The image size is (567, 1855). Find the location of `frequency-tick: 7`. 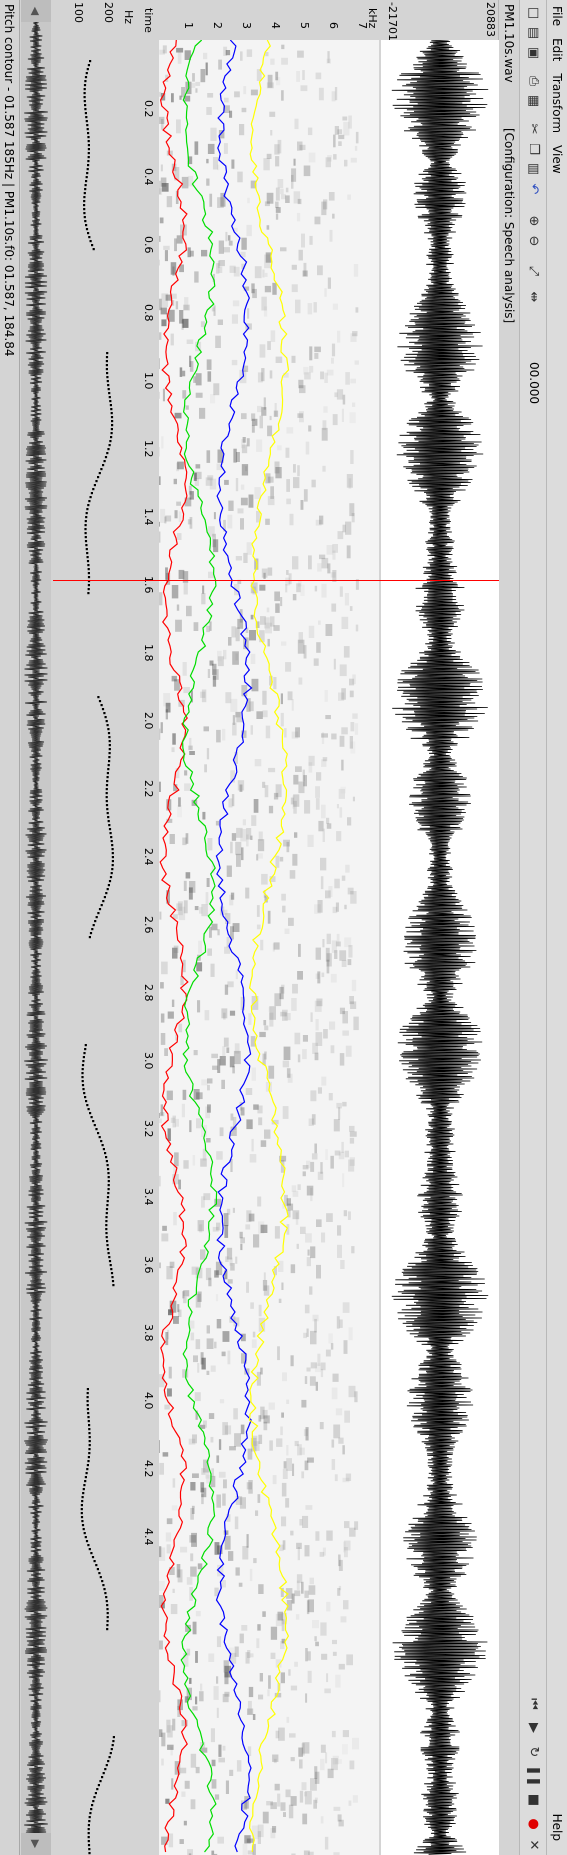

frequency-tick: 7 is located at coordinates (362, 25).